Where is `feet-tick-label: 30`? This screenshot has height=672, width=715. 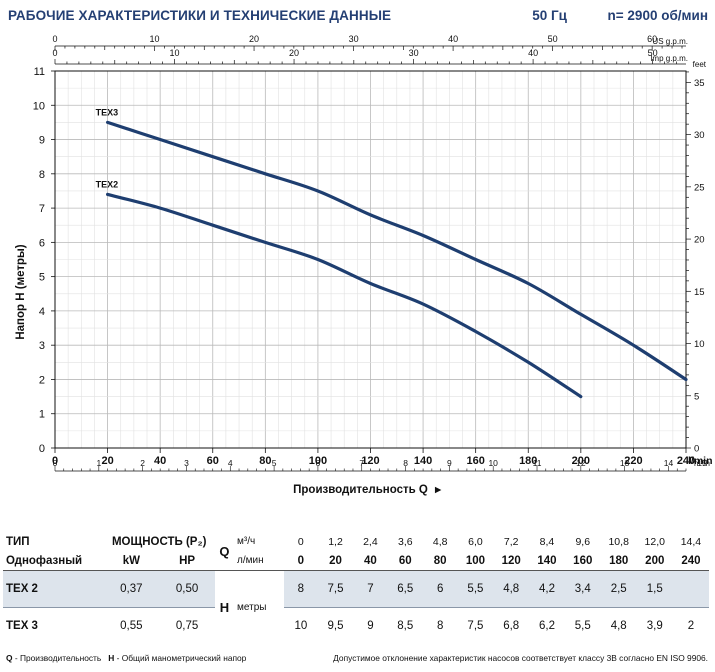
feet-tick-label: 30 is located at coordinates (699, 135).